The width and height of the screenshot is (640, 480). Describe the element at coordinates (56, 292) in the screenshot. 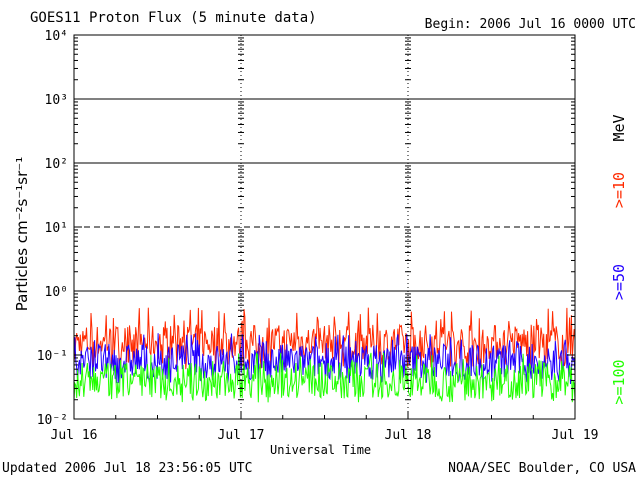

I see `y-tick-label: 10⁰` at that location.